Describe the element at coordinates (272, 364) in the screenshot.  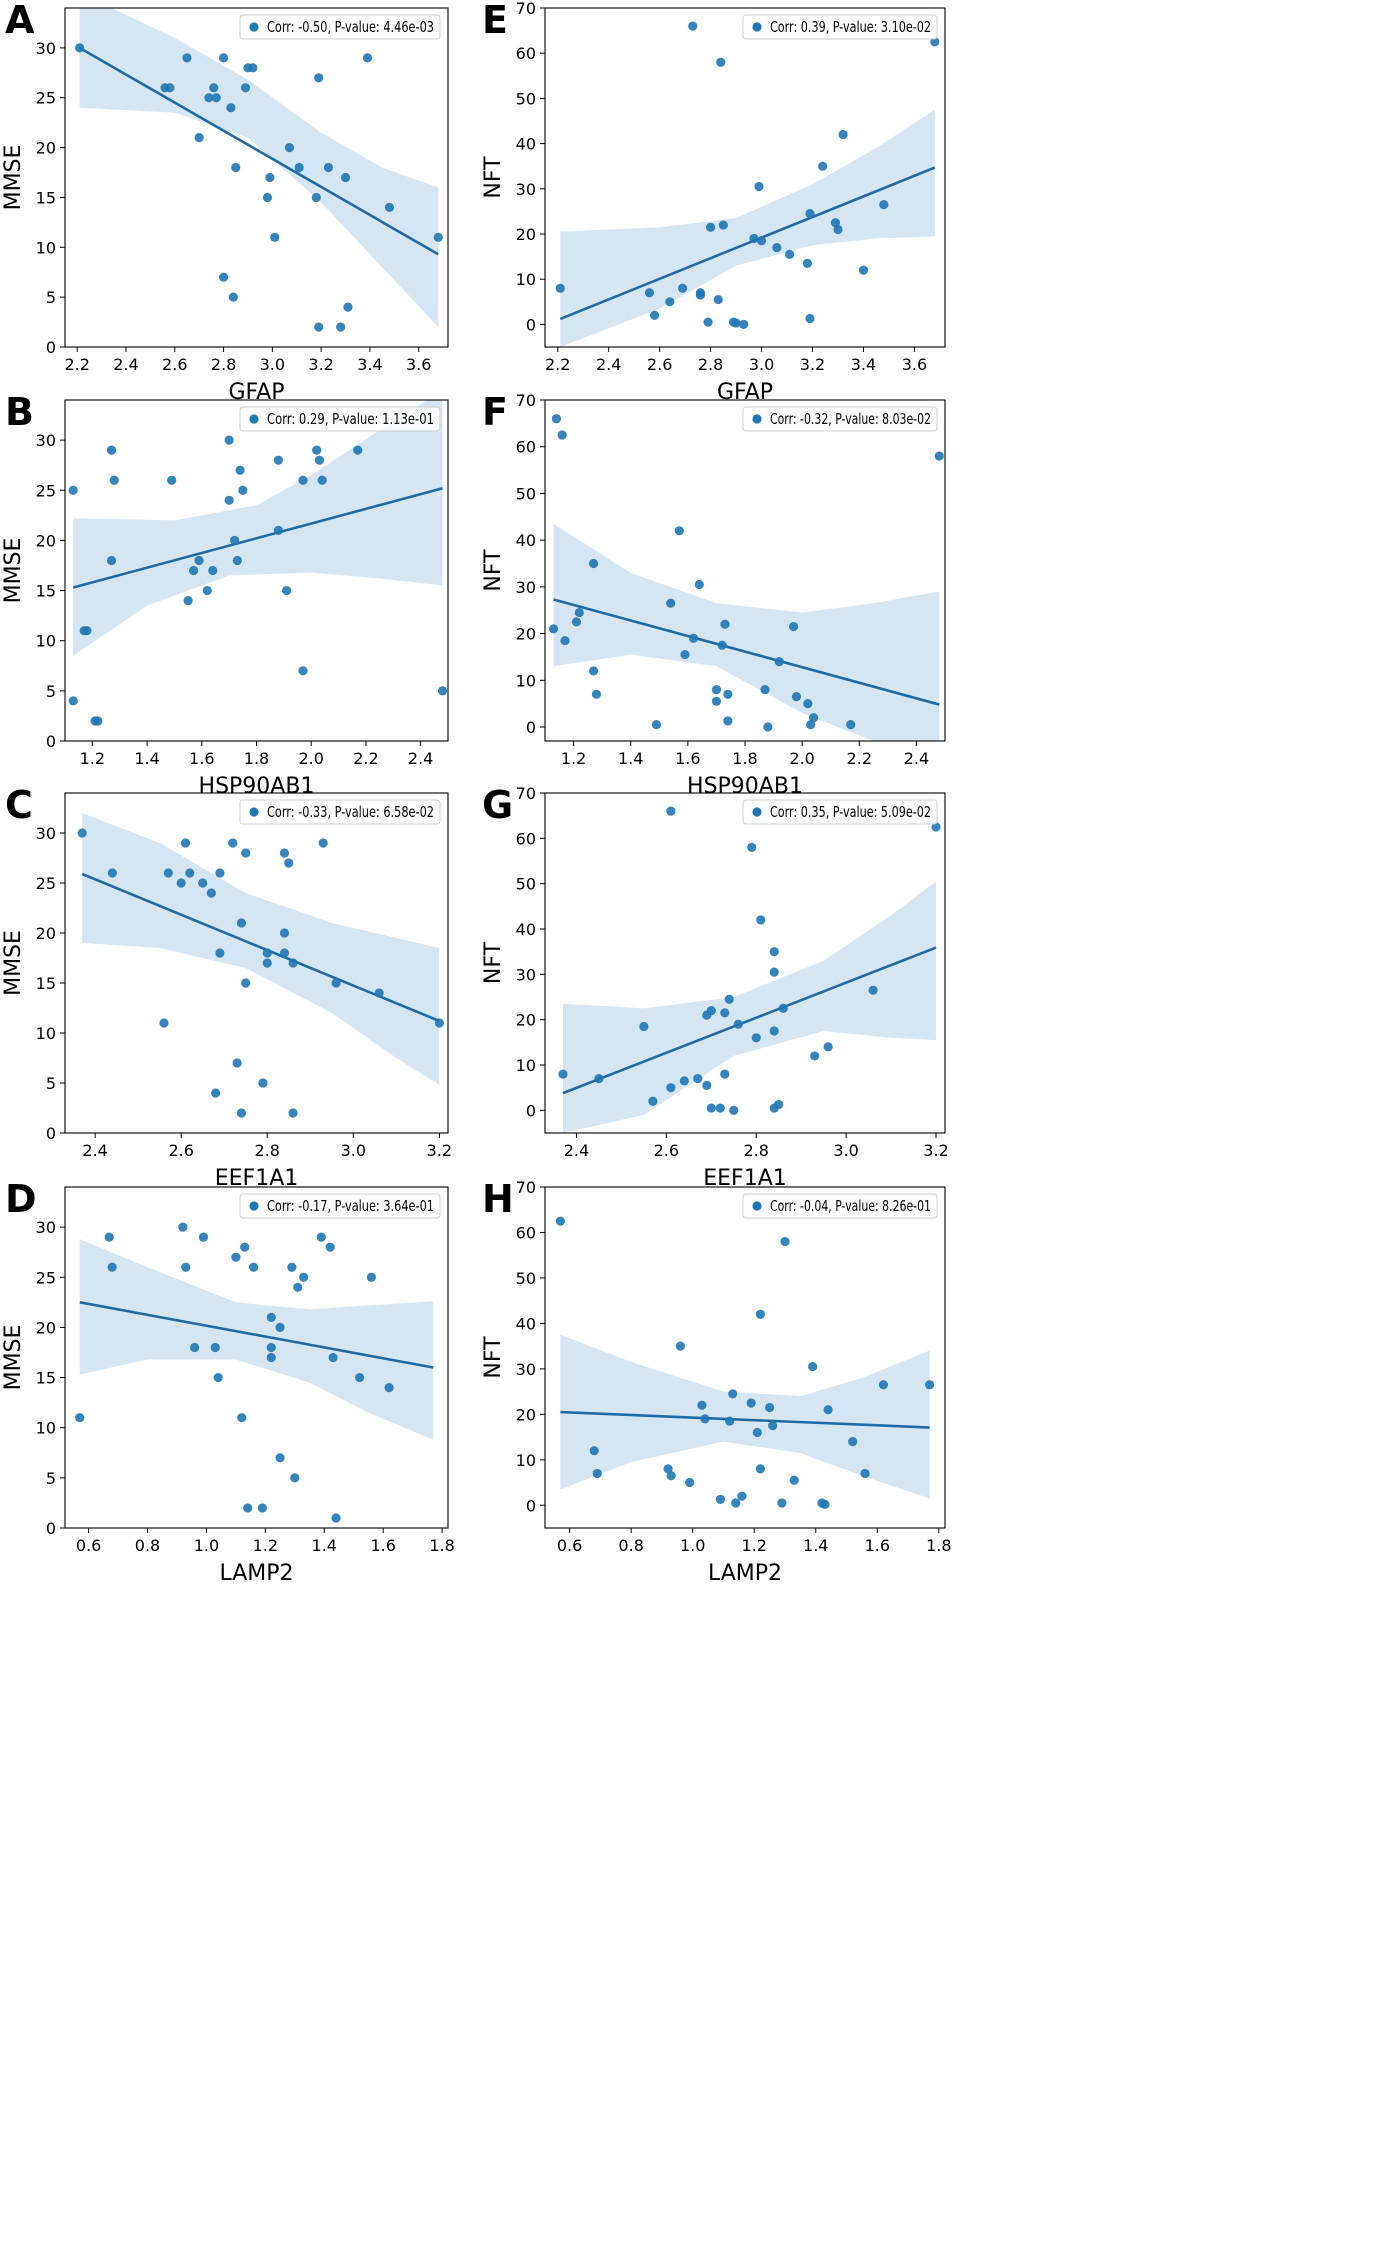
I see `chart-a-x-tick-label: 3.0` at that location.